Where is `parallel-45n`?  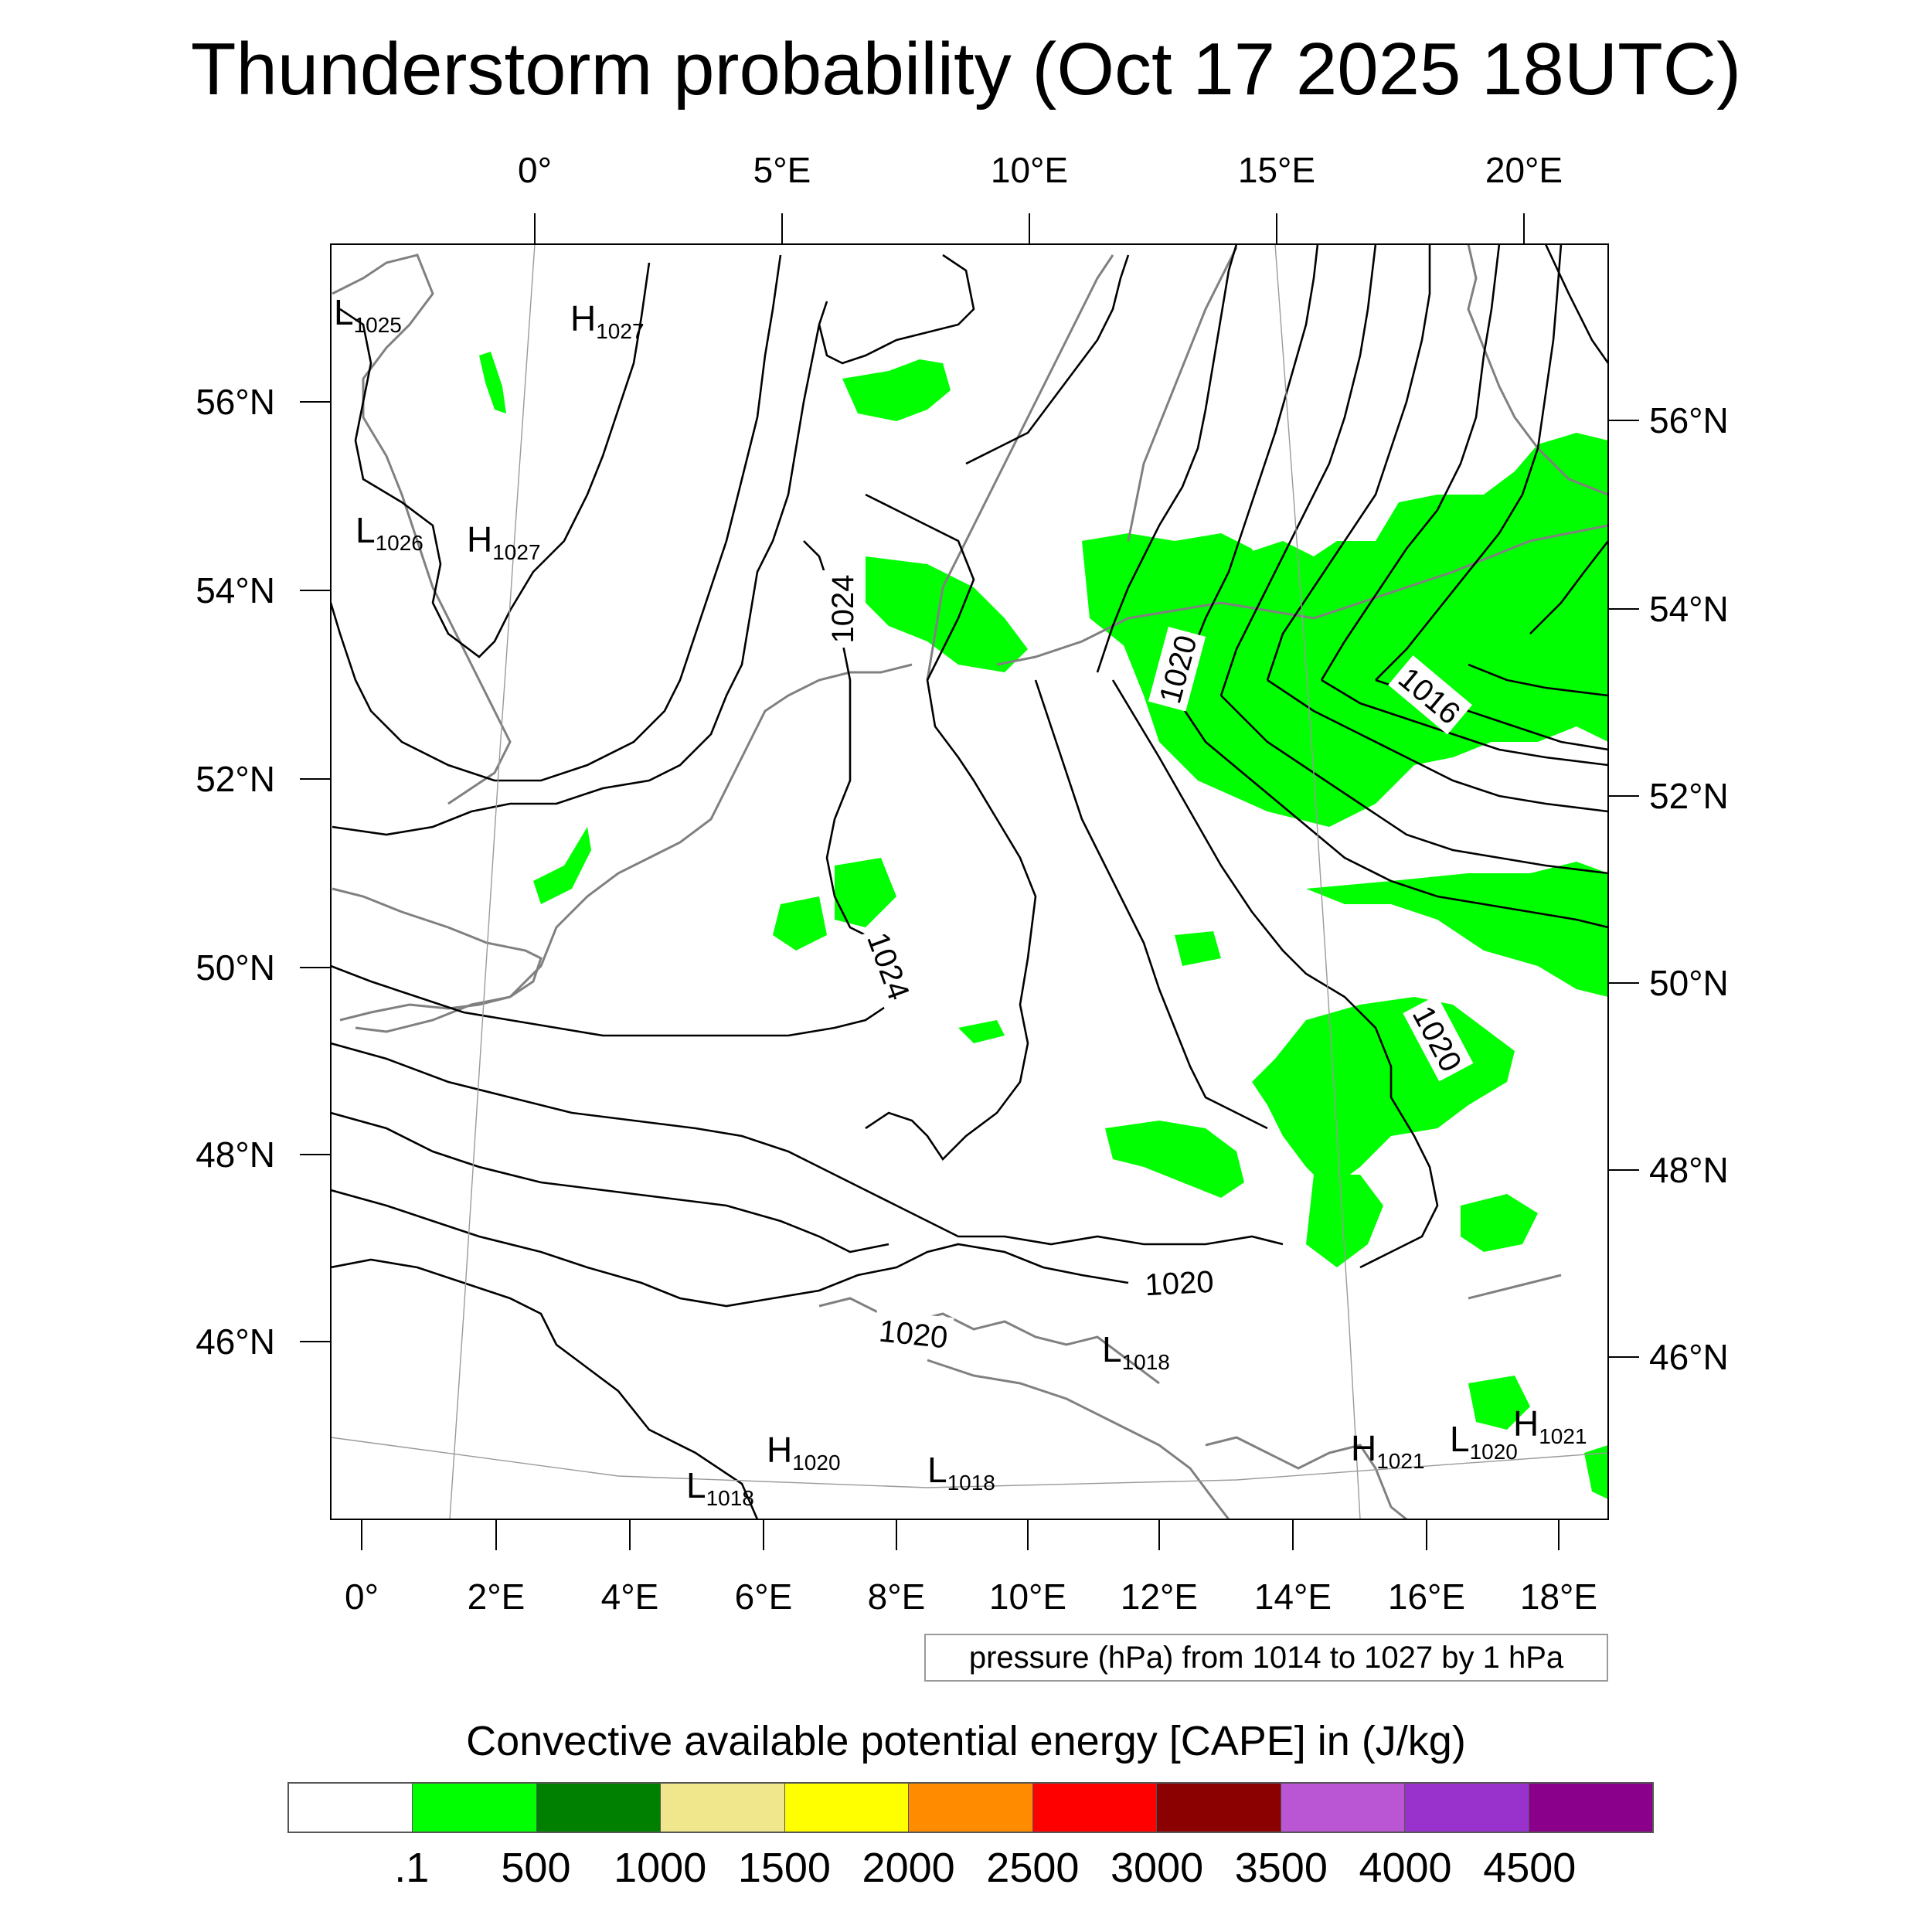 parallel-45n is located at coordinates (970, 1462).